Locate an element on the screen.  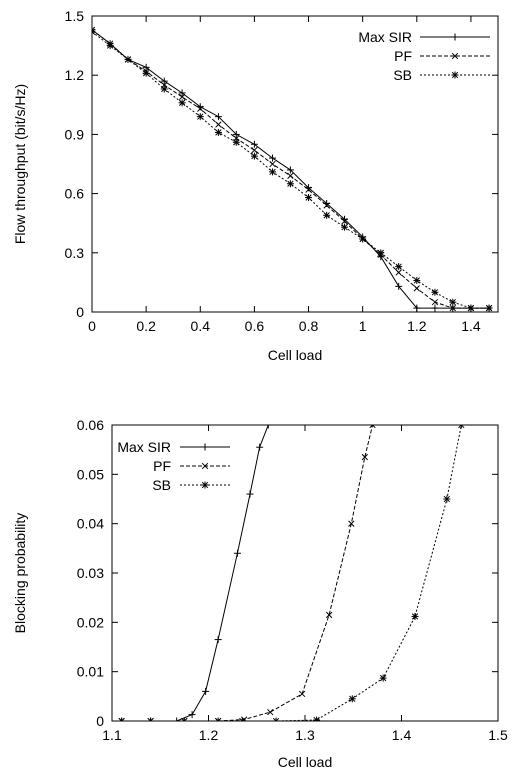
y-axis-label: Blocking probability is located at coordinates (20, 573).